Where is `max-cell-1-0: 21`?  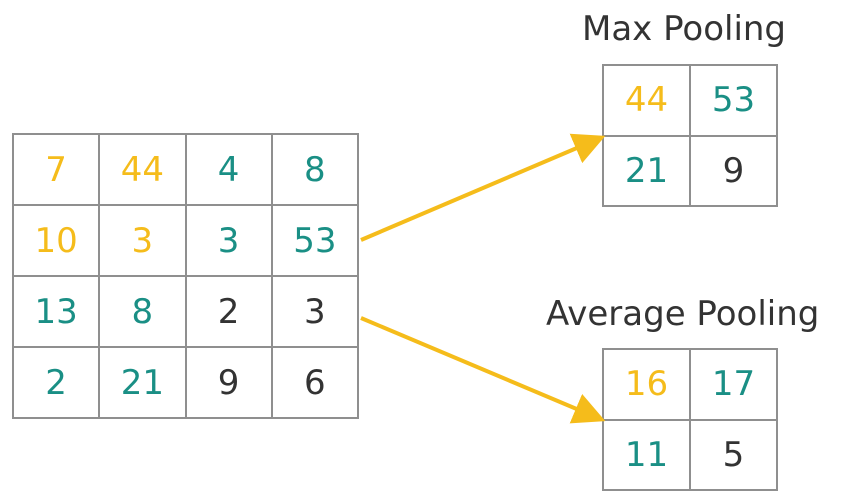 max-cell-1-0: 21 is located at coordinates (647, 171).